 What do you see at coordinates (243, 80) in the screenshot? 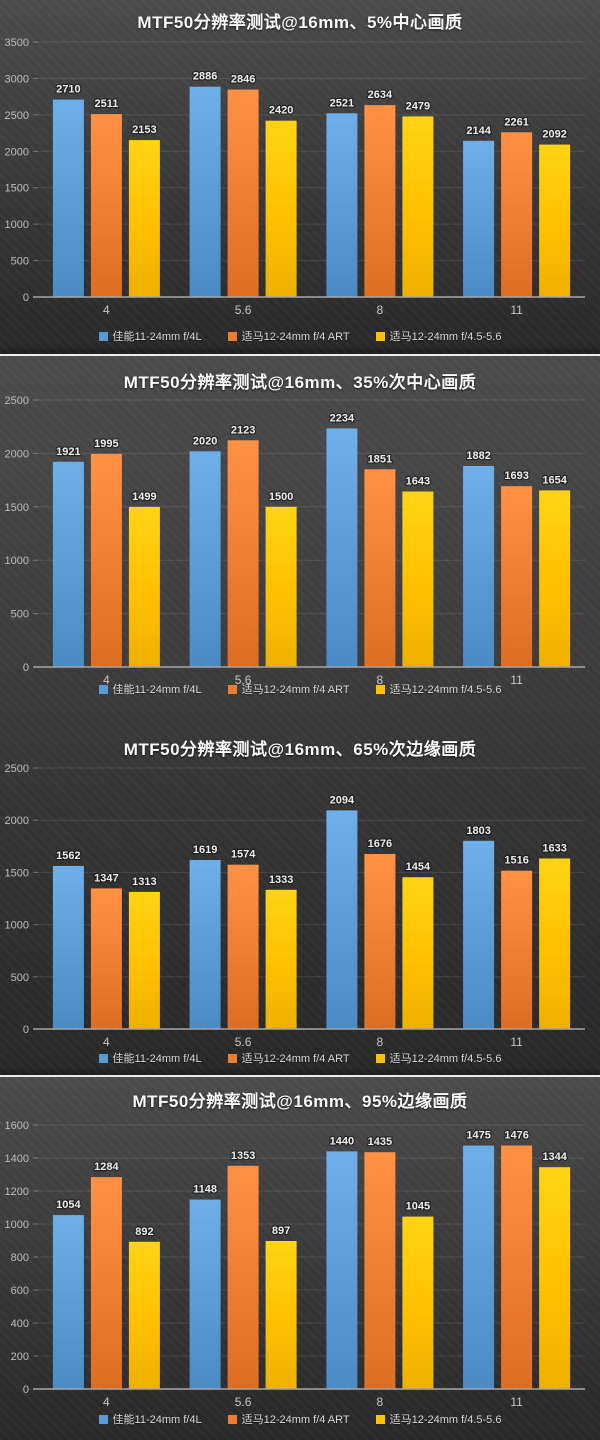
I see `bar-value-label: 2846` at bounding box center [243, 80].